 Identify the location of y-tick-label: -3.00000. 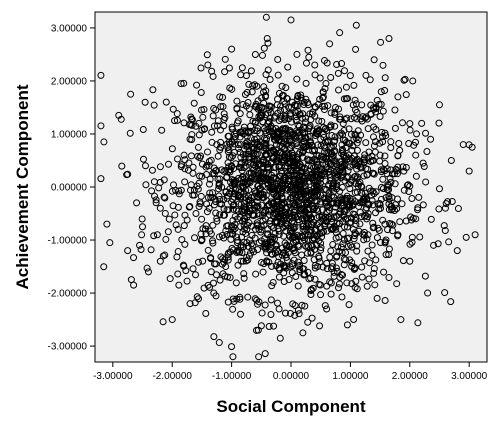
(68, 347).